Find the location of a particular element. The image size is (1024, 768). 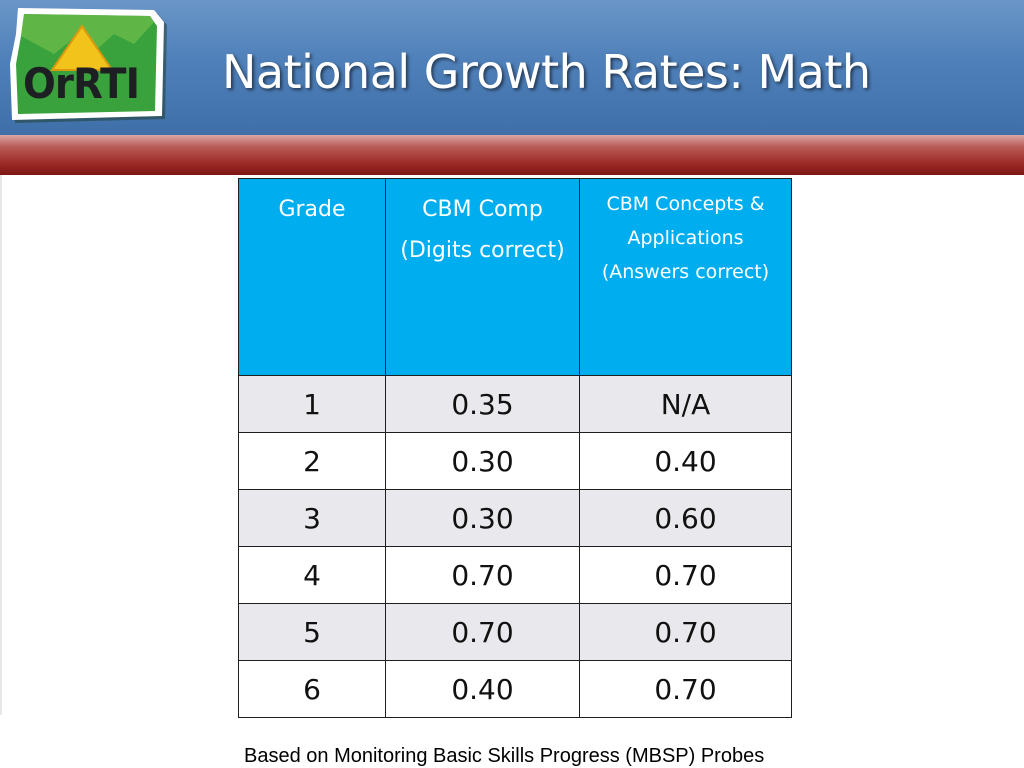

table-row: 6 0.40 0.70 is located at coordinates (515, 689).